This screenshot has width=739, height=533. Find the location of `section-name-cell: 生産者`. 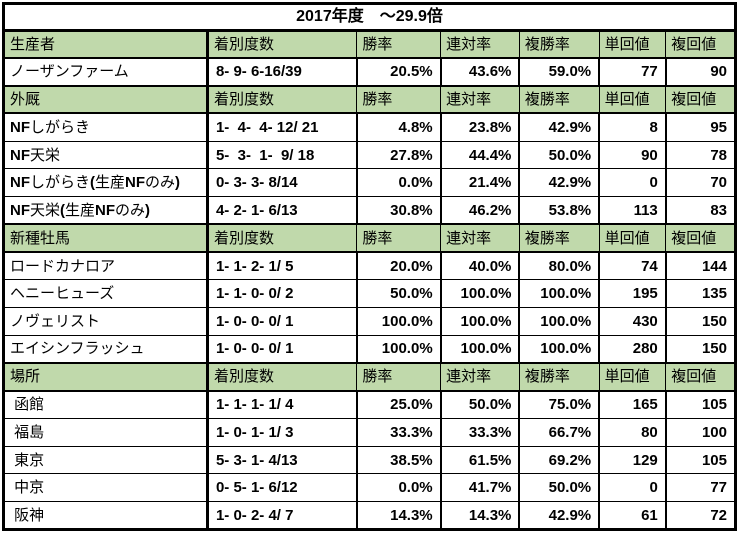

section-name-cell: 生産者 is located at coordinates (106, 44).